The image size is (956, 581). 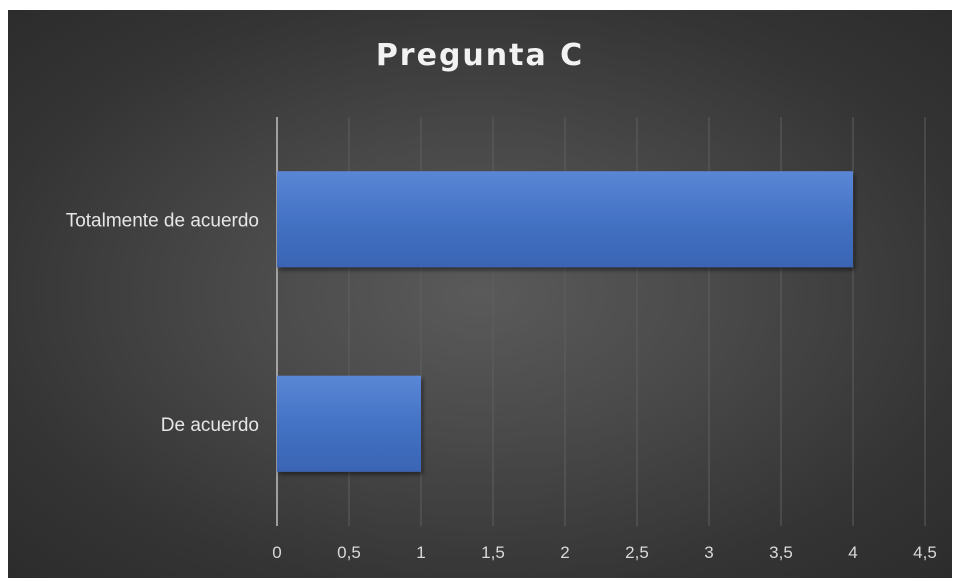 I want to click on x-tick-label: 3, so click(x=708, y=552).